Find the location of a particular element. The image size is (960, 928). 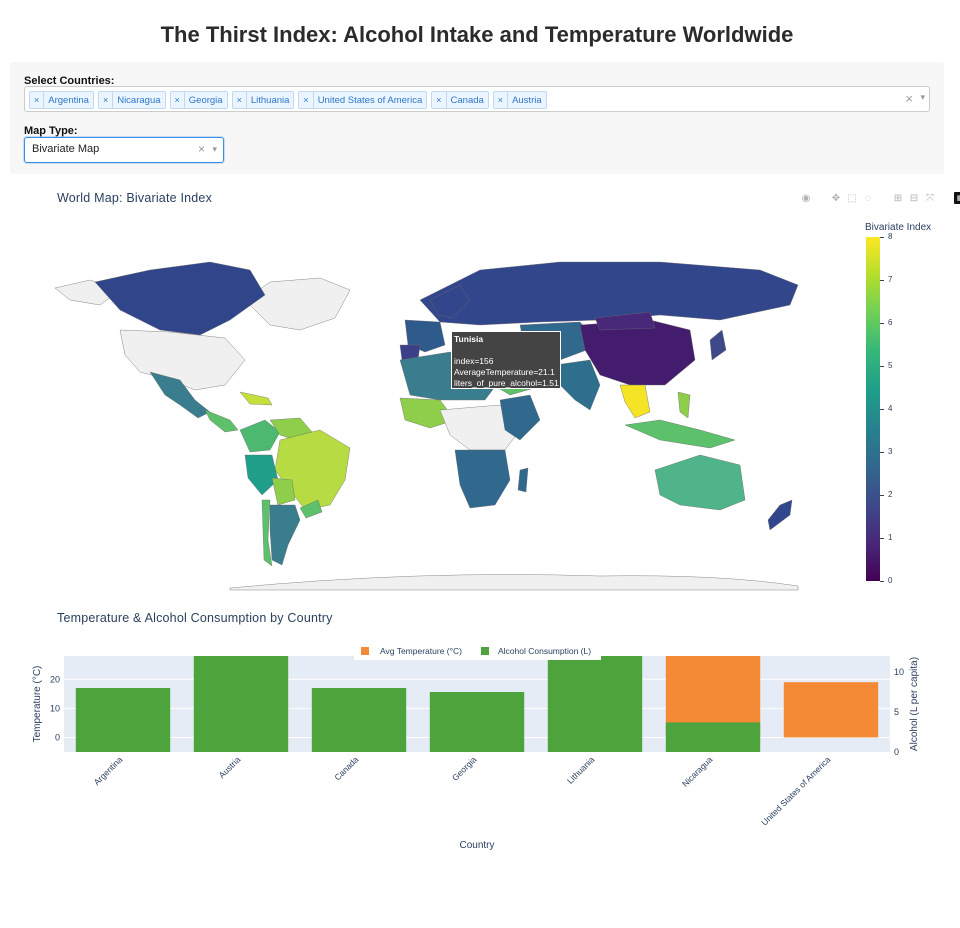

chip-label: United States of America is located at coordinates (370, 100).